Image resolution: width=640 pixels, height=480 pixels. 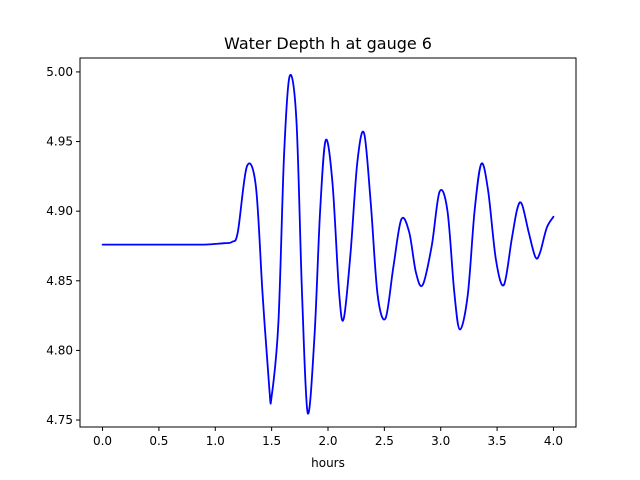 What do you see at coordinates (63, 246) in the screenshot?
I see `y-axis: 4.75 4.80 4.85 4.90 4.95 5.00` at bounding box center [63, 246].